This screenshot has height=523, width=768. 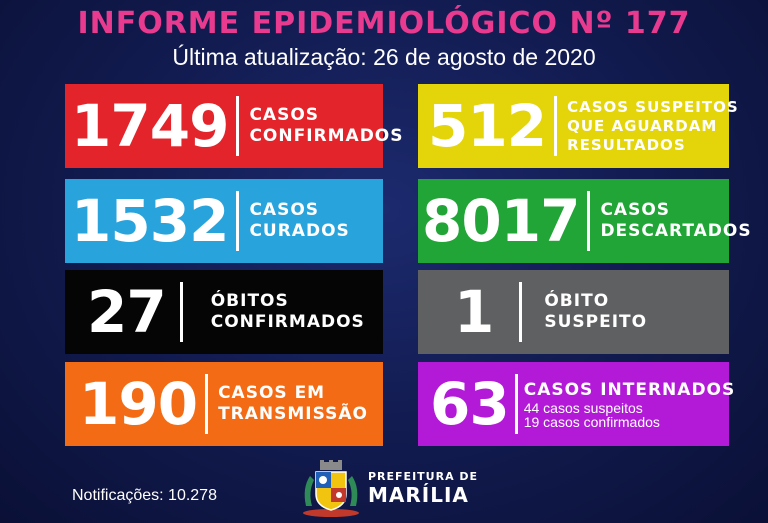 I want to click on suspected-cases-label: CASOS SUSPEITOS QUE AGUARDAM RESULTADOS, so click(x=653, y=125).